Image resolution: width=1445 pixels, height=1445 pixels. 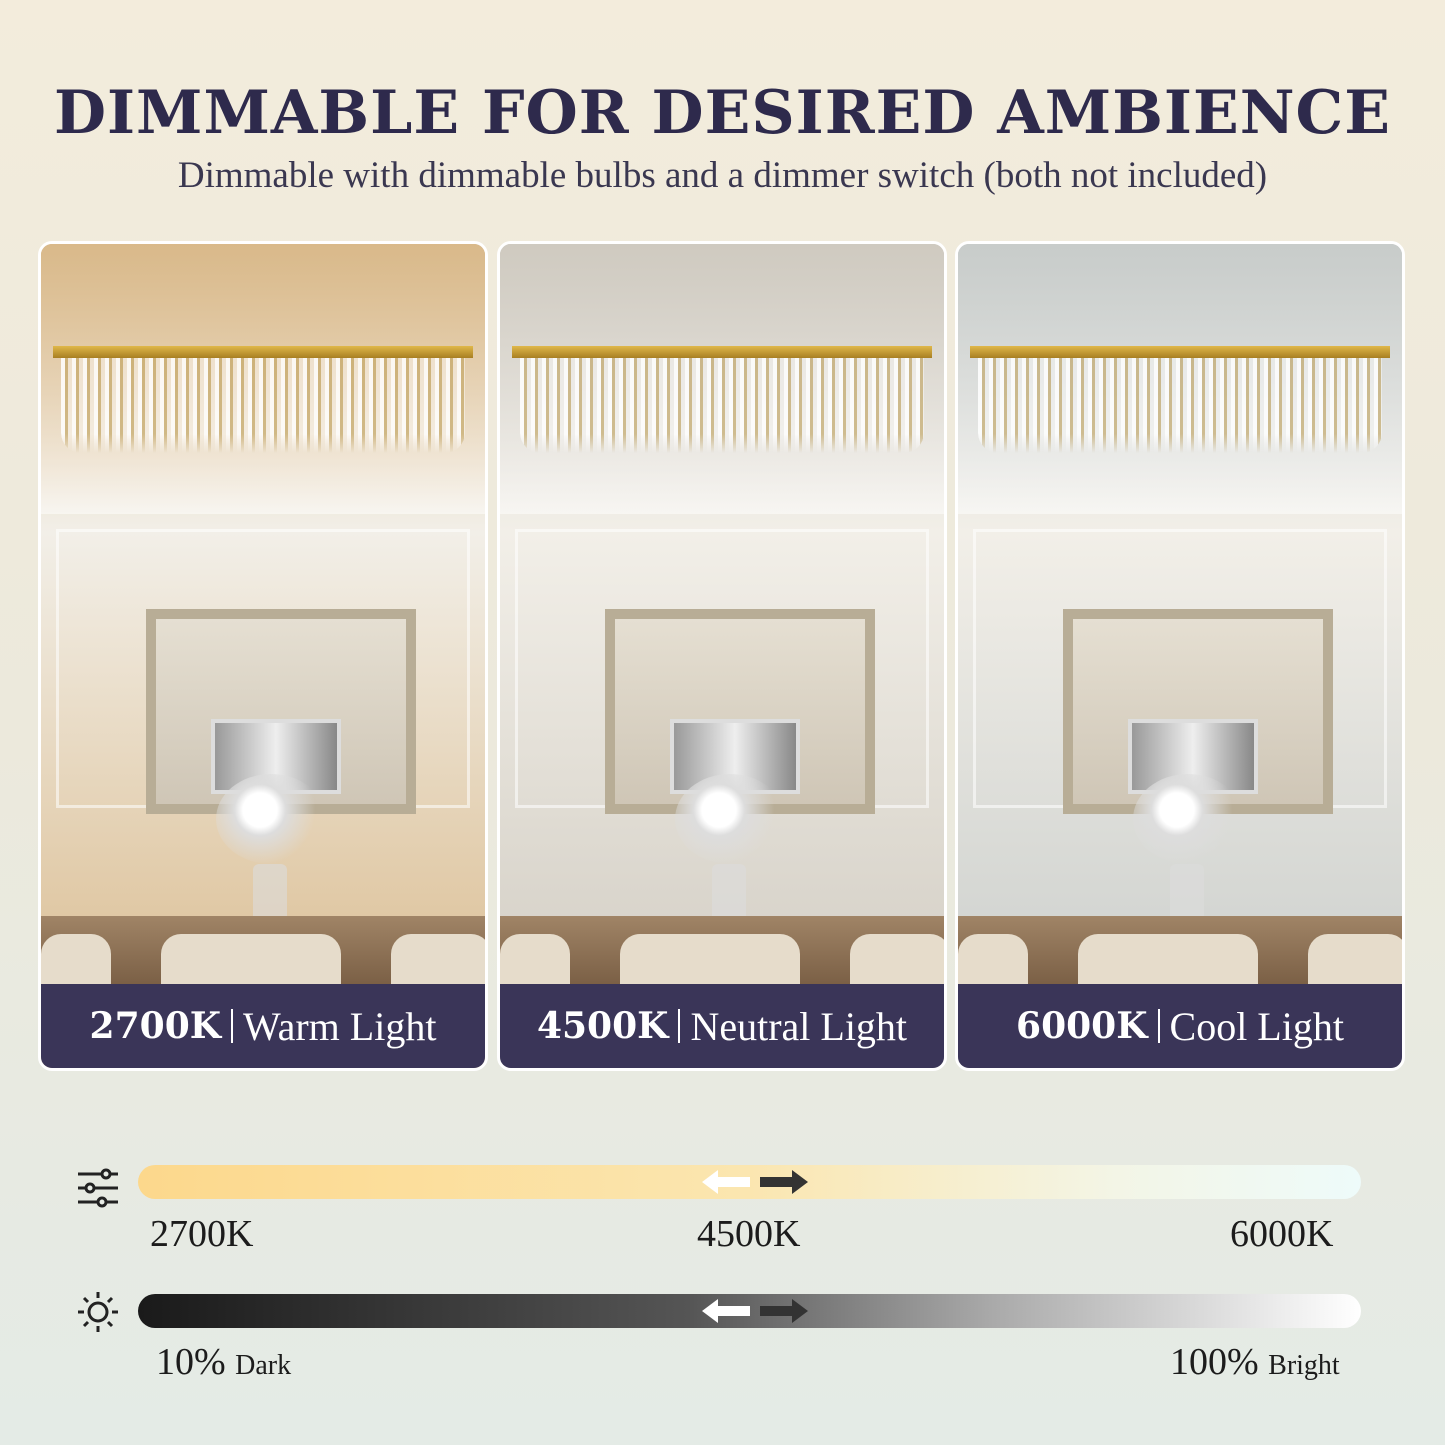 What do you see at coordinates (1282, 1234) in the screenshot?
I see `scale-label-6000k: 6000K` at bounding box center [1282, 1234].